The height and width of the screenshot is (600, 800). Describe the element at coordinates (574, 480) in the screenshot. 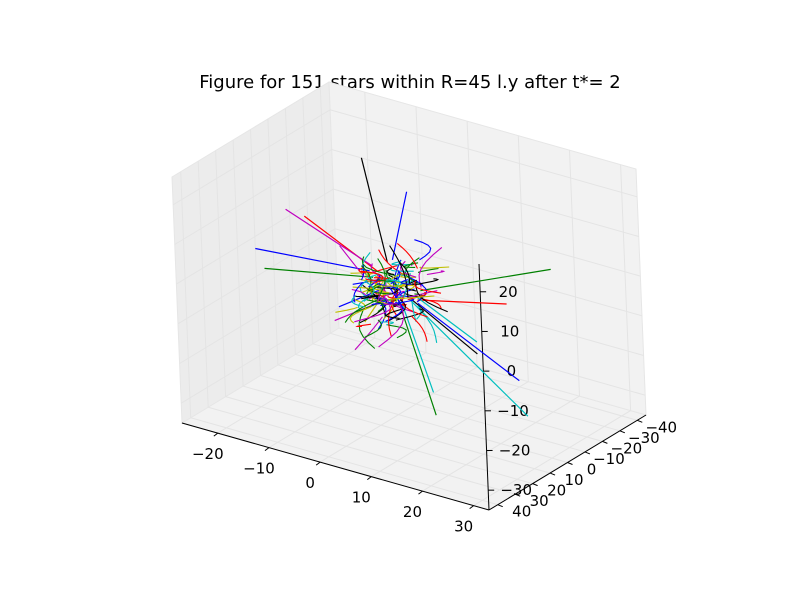

I see `y-tick-label: 10` at that location.